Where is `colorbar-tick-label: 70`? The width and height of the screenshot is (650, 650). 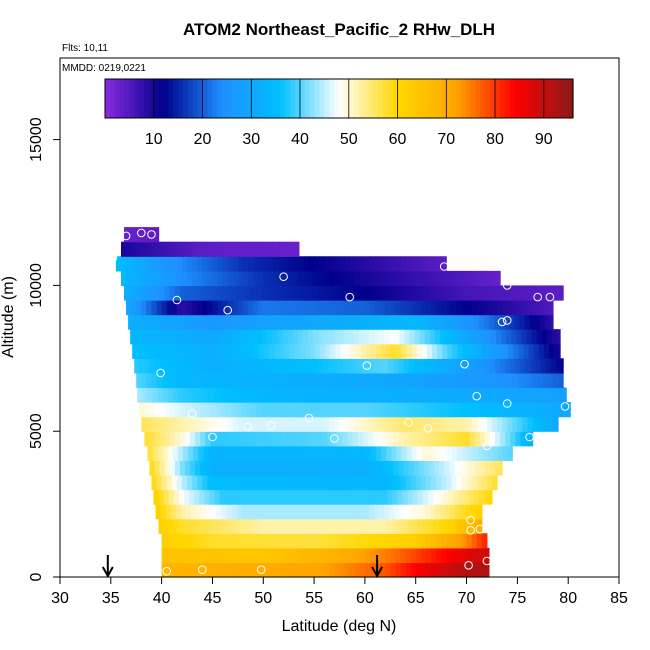
colorbar-tick-label: 70 is located at coordinates (446, 139).